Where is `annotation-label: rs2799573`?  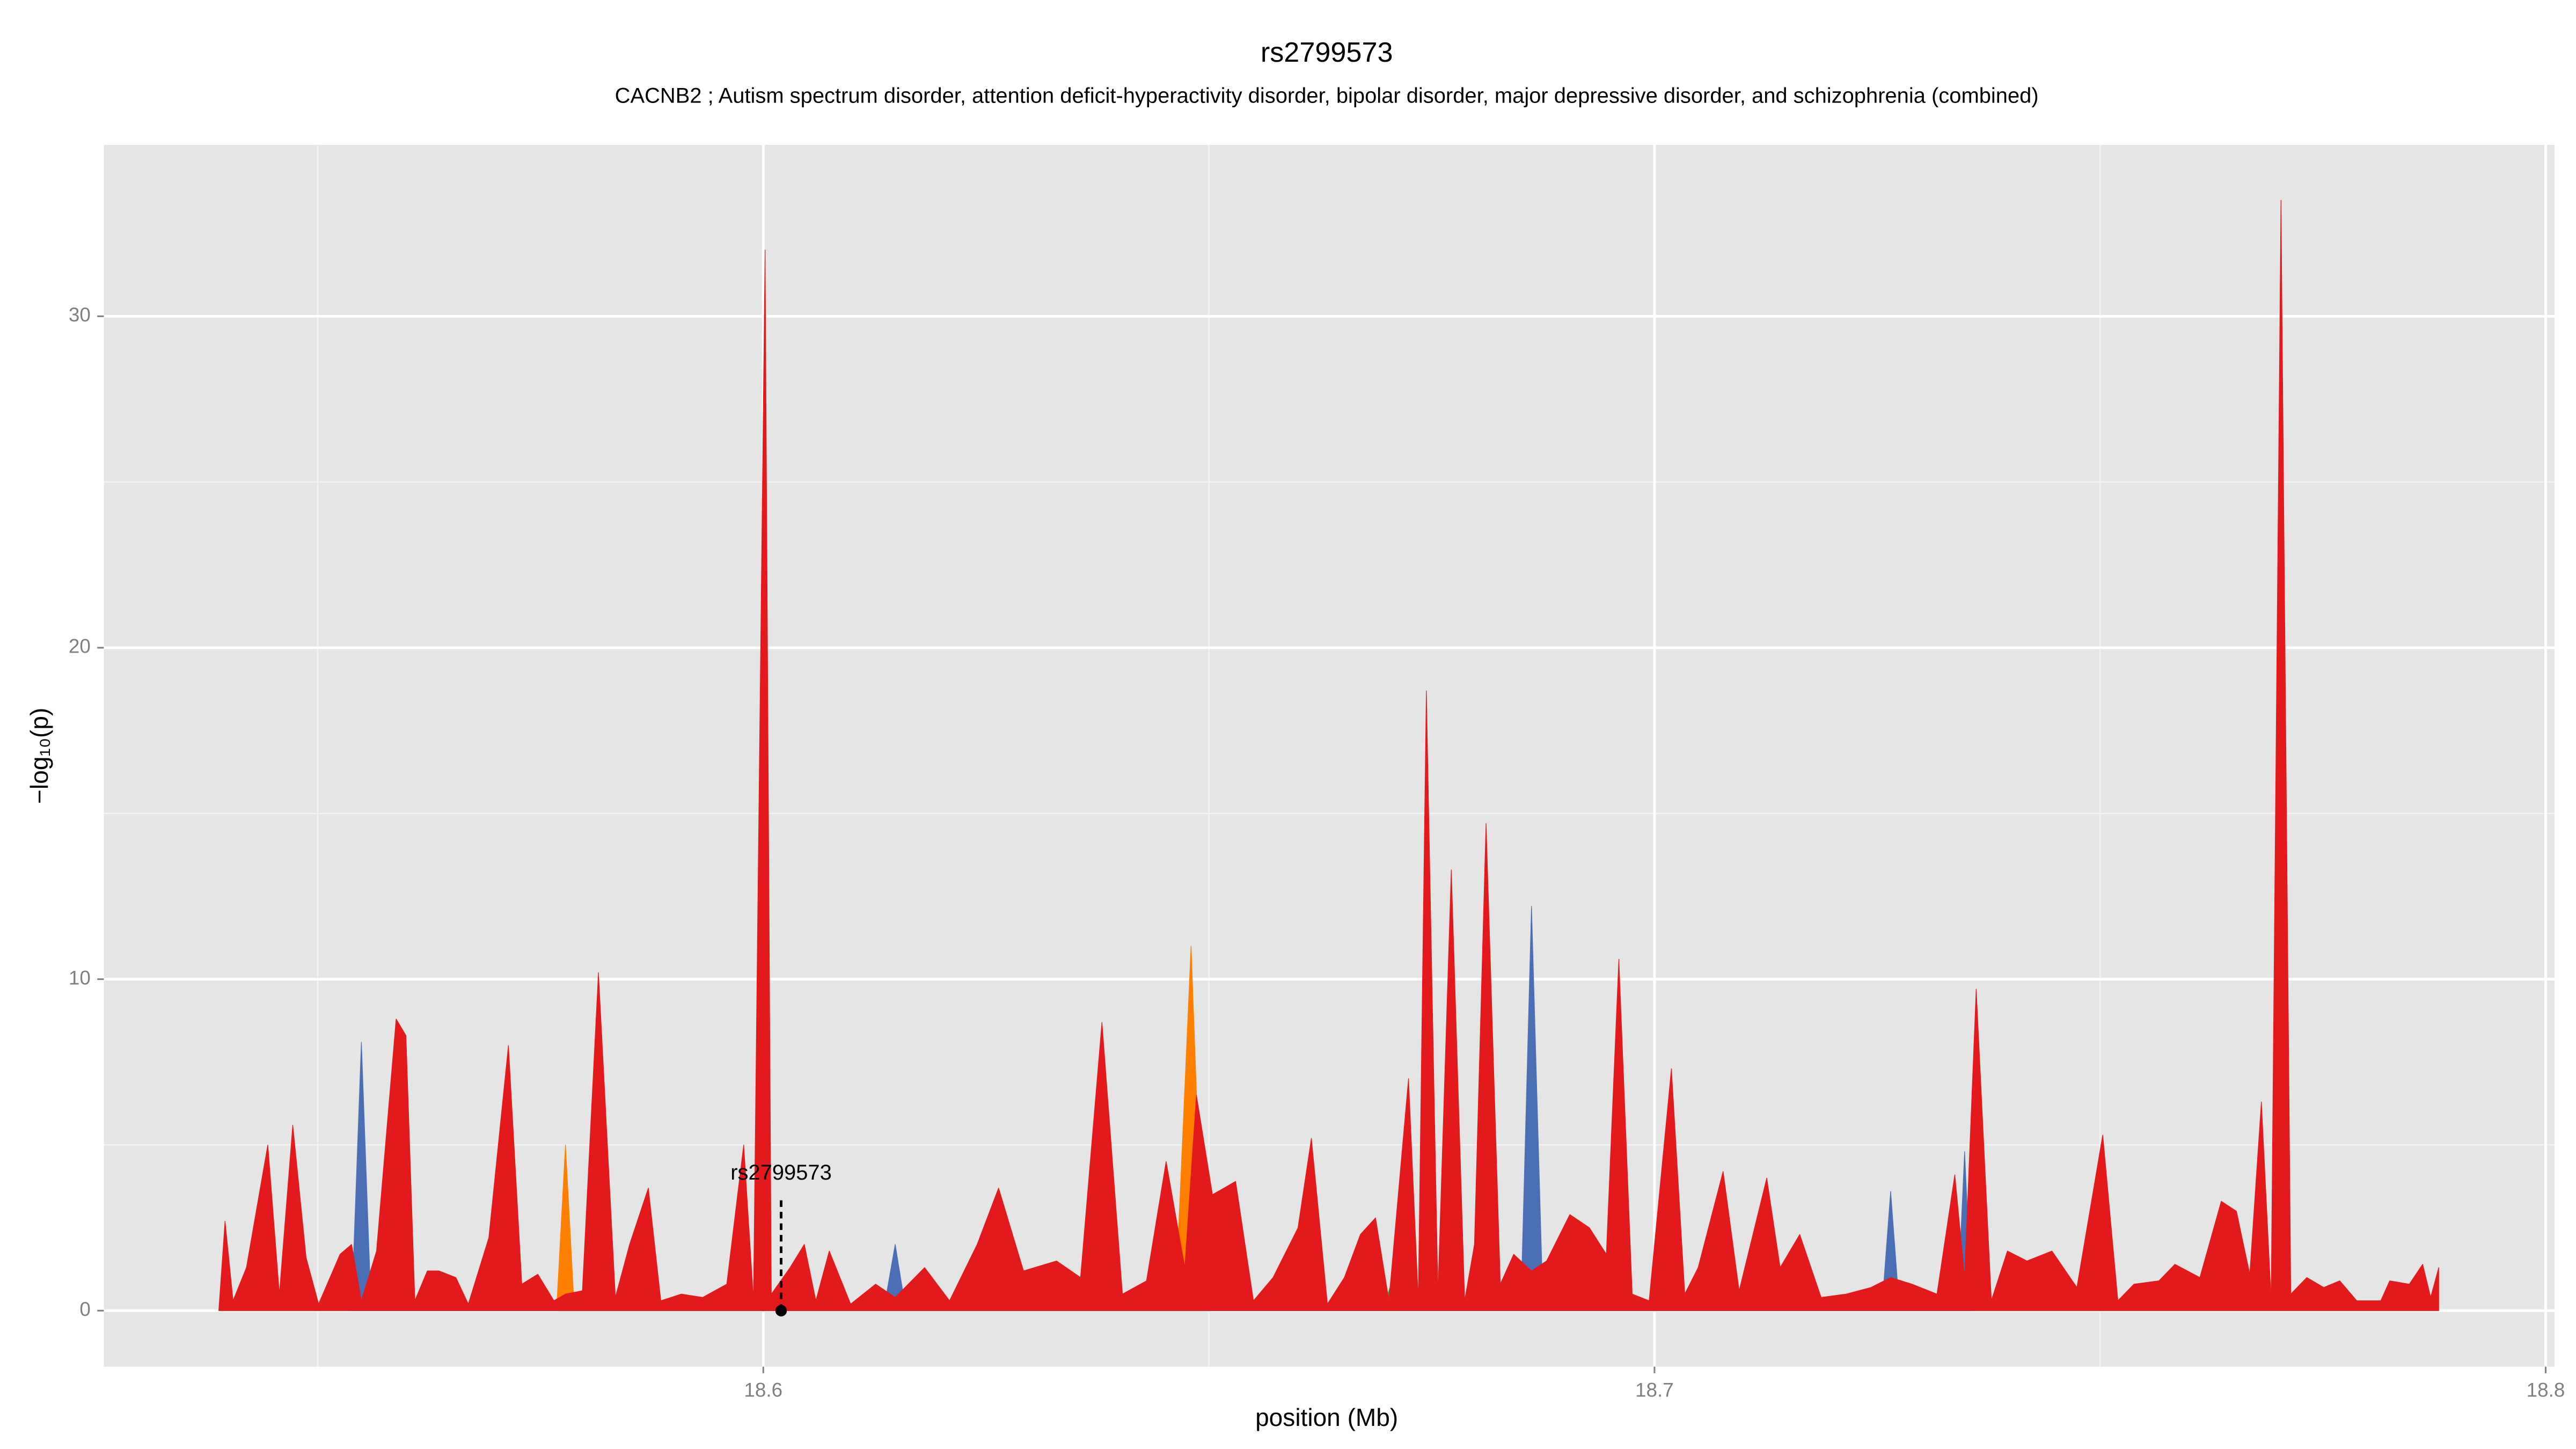
annotation-label: rs2799573 is located at coordinates (781, 1172).